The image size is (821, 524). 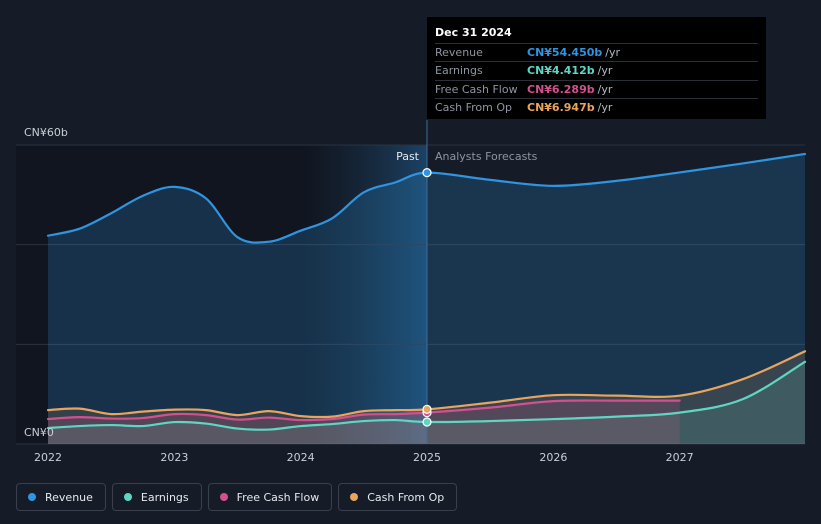 I want to click on earnings-line, so click(x=426, y=395).